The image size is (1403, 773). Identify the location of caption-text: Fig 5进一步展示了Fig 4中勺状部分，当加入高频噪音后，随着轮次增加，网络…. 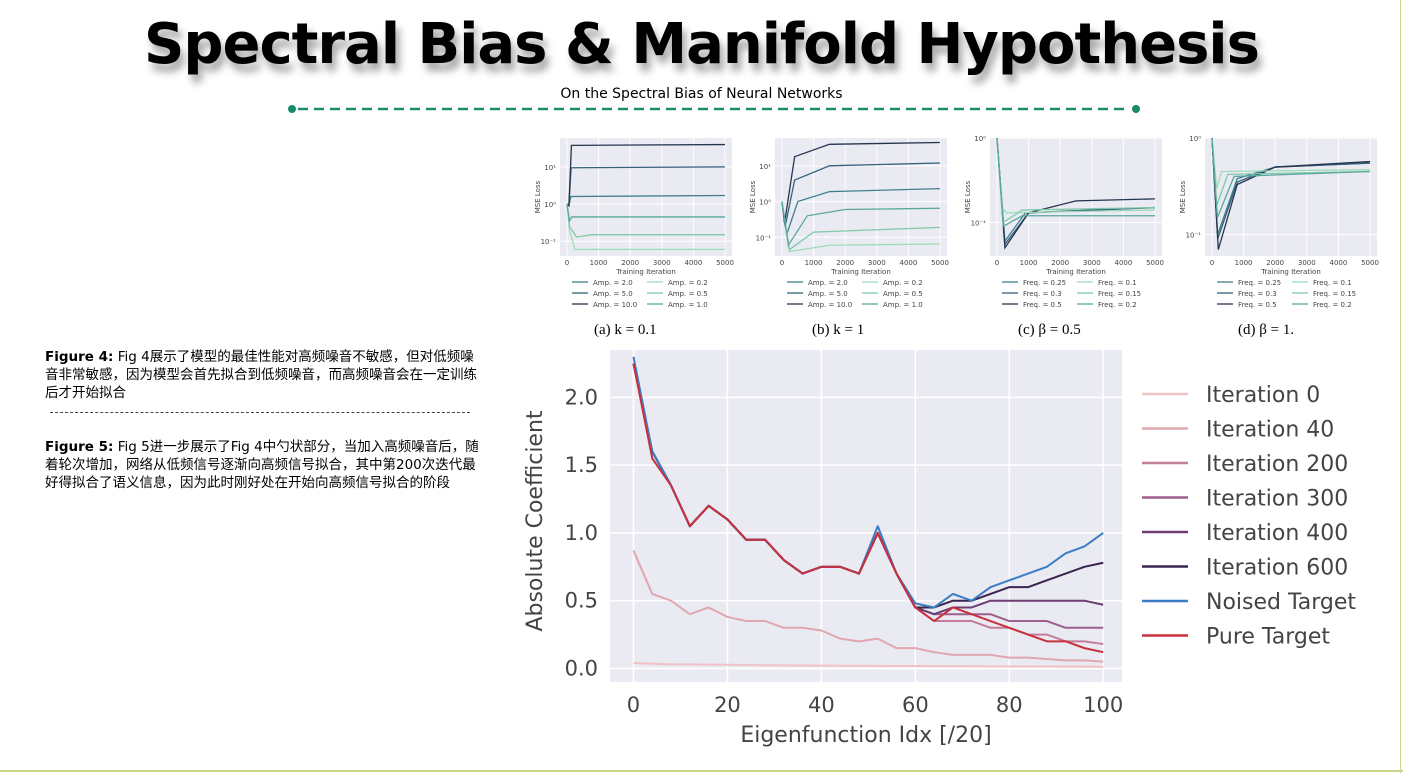
(262, 465).